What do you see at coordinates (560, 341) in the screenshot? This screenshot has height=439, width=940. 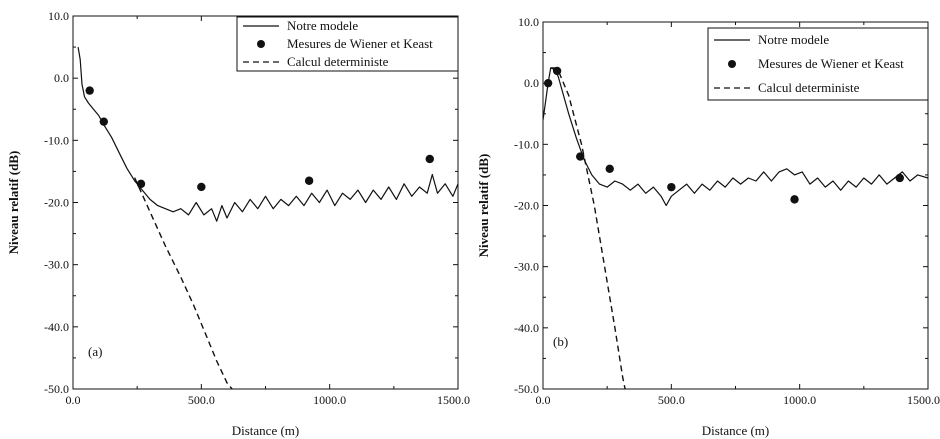 I see `panel-label: (b)` at bounding box center [560, 341].